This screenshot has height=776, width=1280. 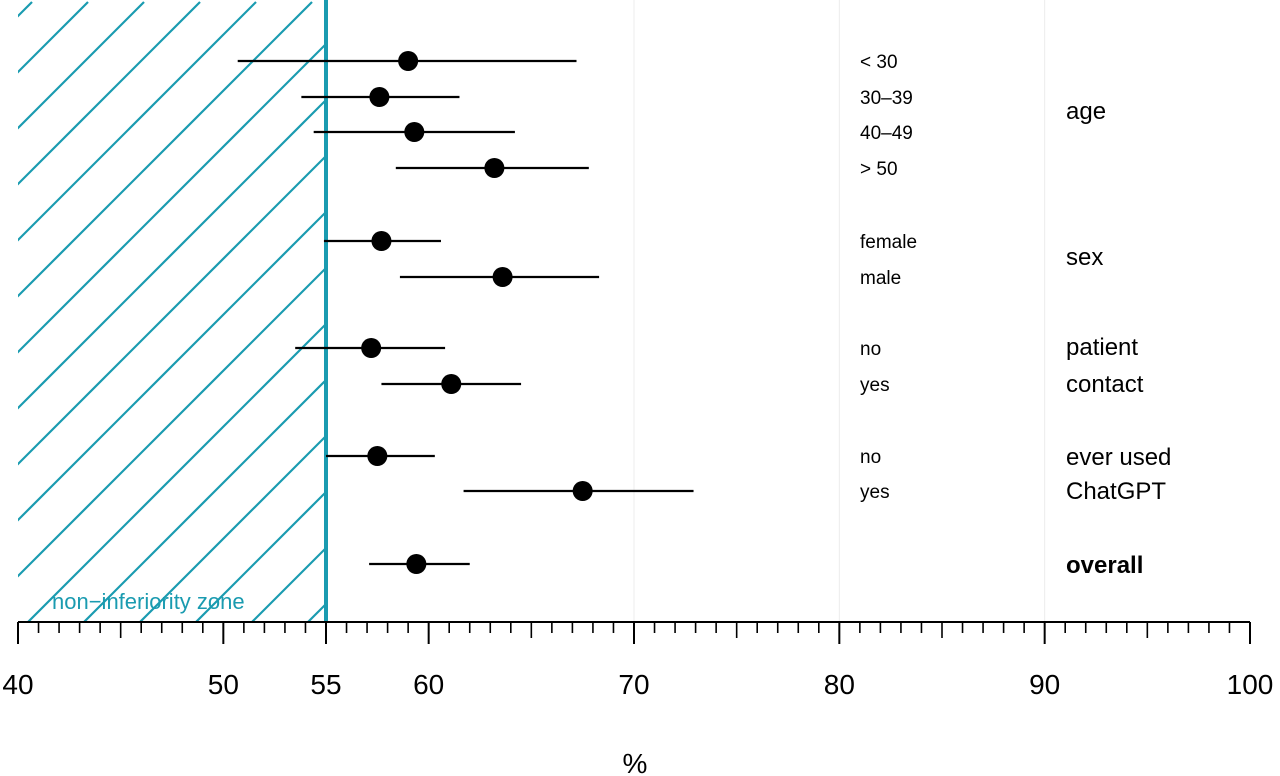 What do you see at coordinates (17, 684) in the screenshot?
I see `tick-label-40: 40` at bounding box center [17, 684].